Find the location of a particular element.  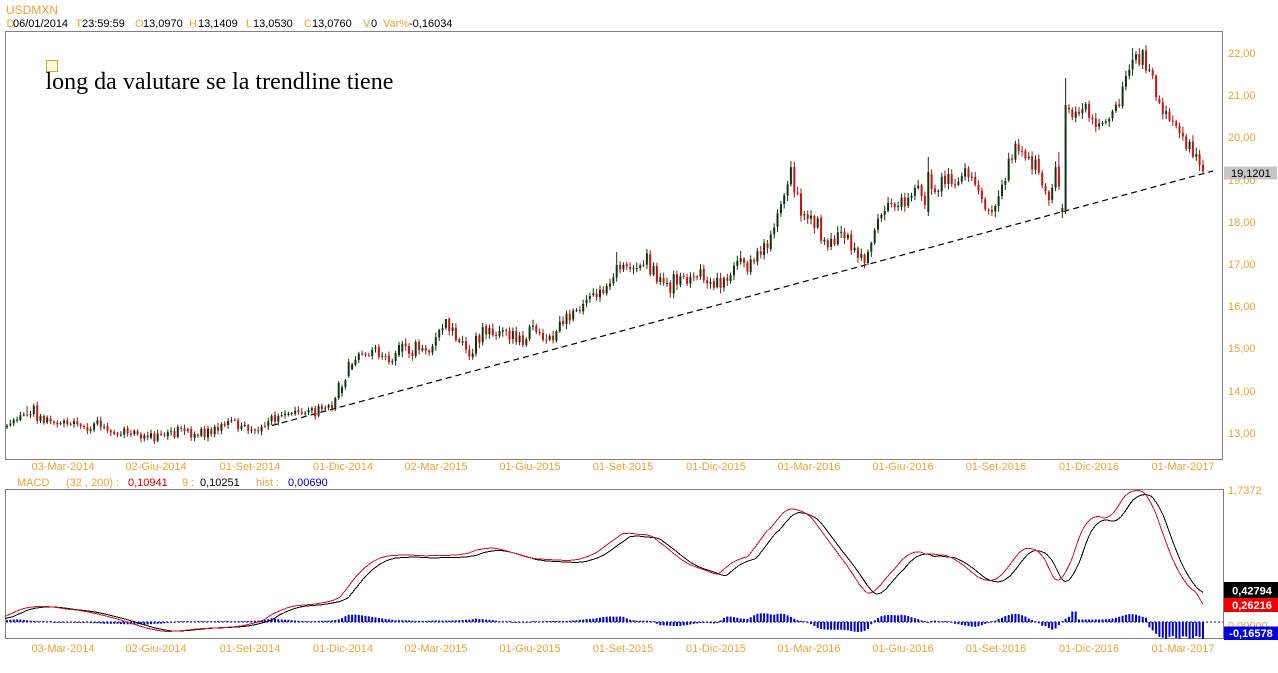

svg-text: 06/01/2014 is located at coordinates (40, 24).